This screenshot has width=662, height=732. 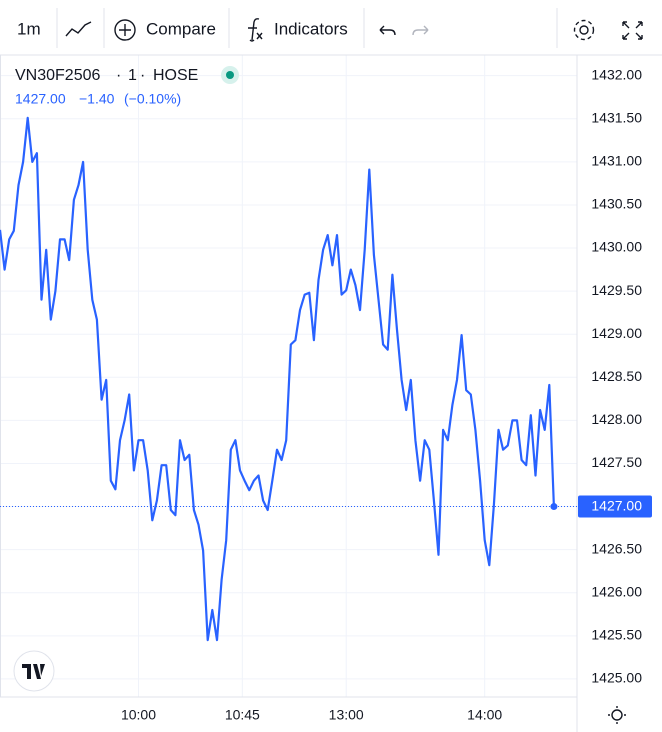 I want to click on tv-logo-mark, so click(x=33, y=671).